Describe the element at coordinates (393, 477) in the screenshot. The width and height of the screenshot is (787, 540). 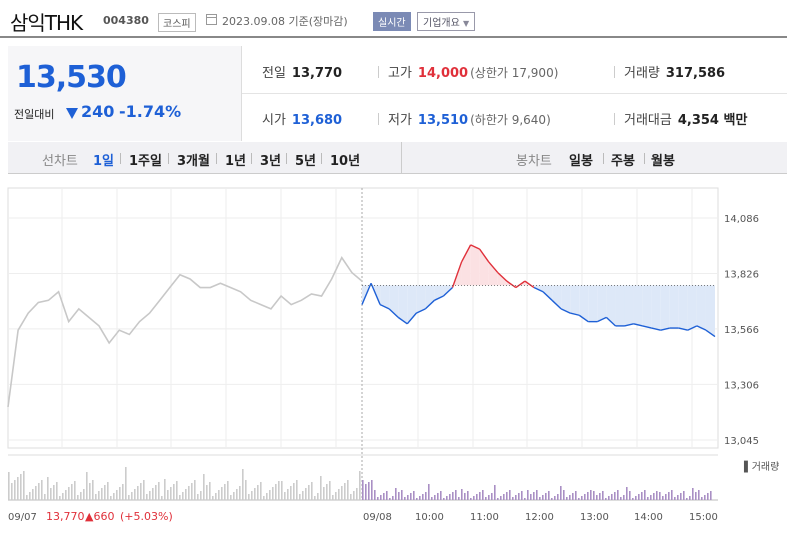
I see `volume-bars: ▌거래량` at that location.